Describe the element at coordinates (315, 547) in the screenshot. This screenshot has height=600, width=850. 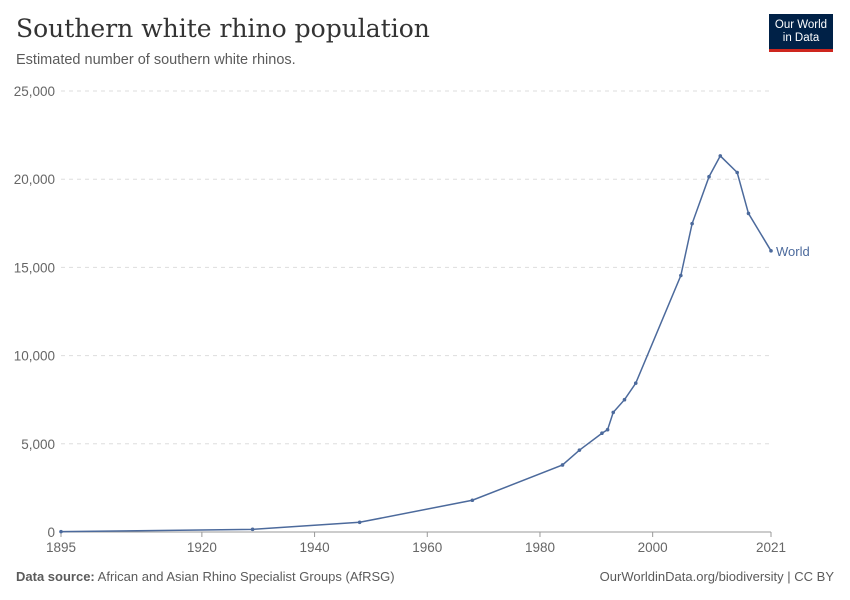
I see `x-tick-label: 1940` at that location.